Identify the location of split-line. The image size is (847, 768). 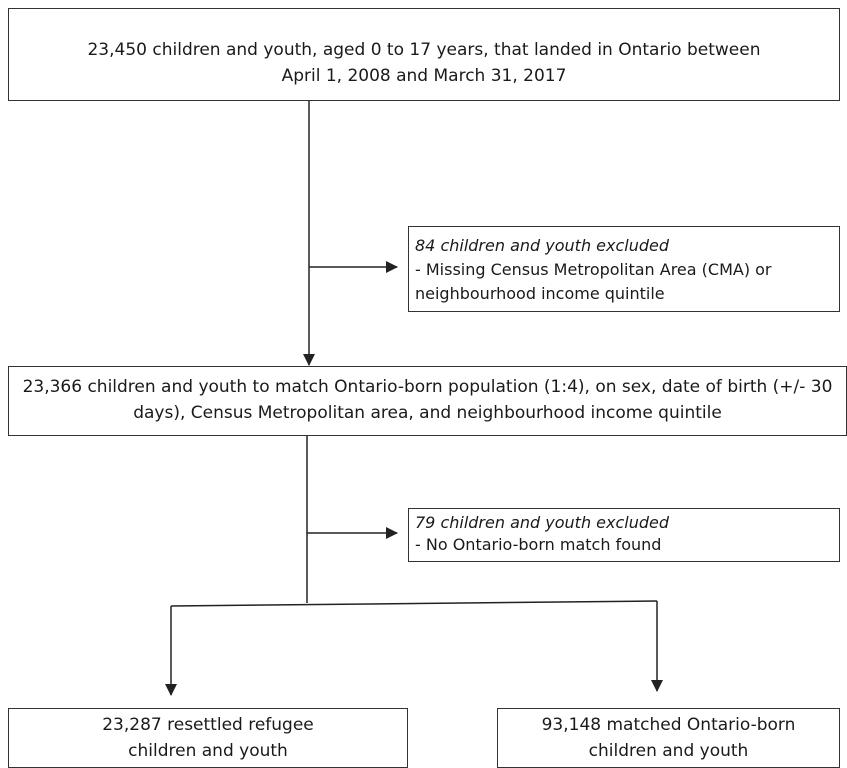
(414, 603).